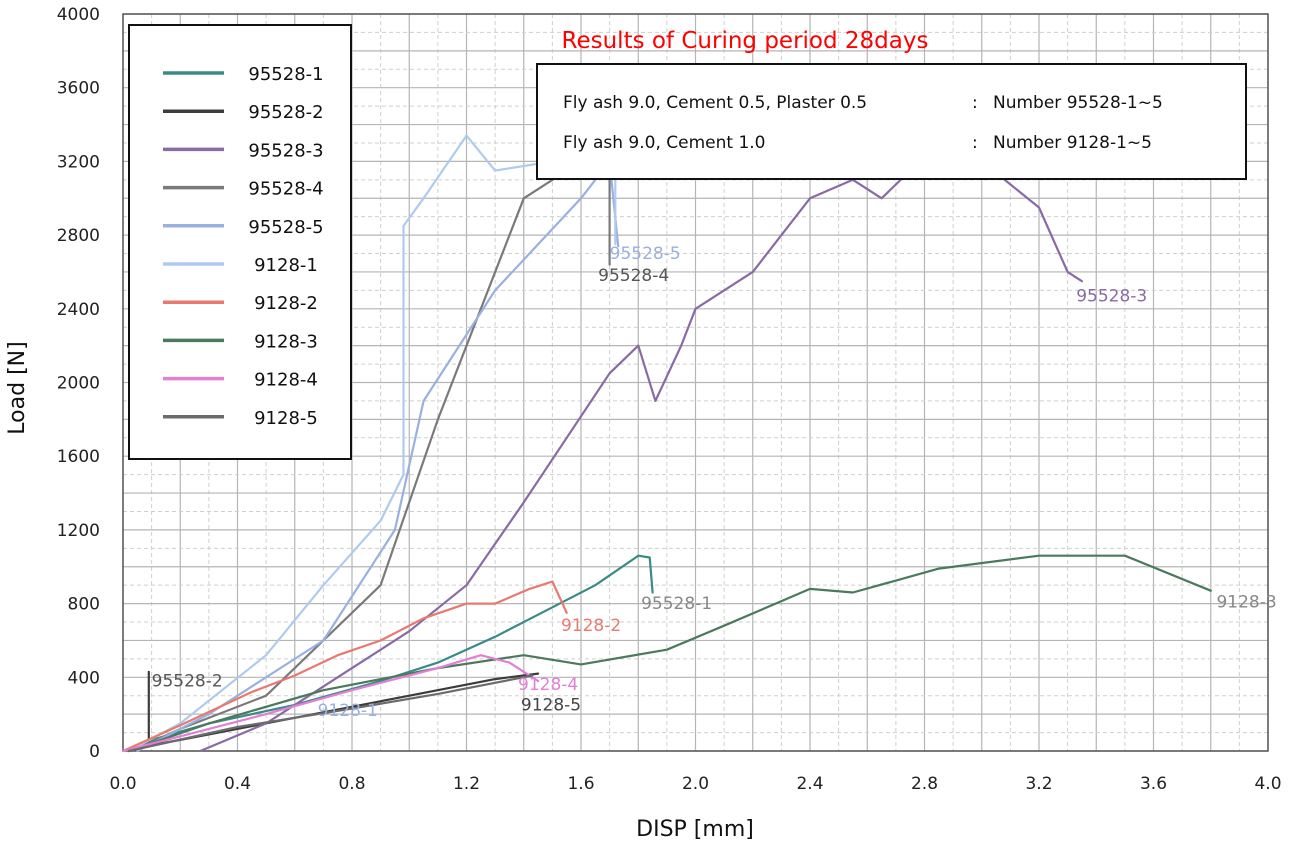  What do you see at coordinates (78, 310) in the screenshot?
I see `y-tick-label: 2400` at bounding box center [78, 310].